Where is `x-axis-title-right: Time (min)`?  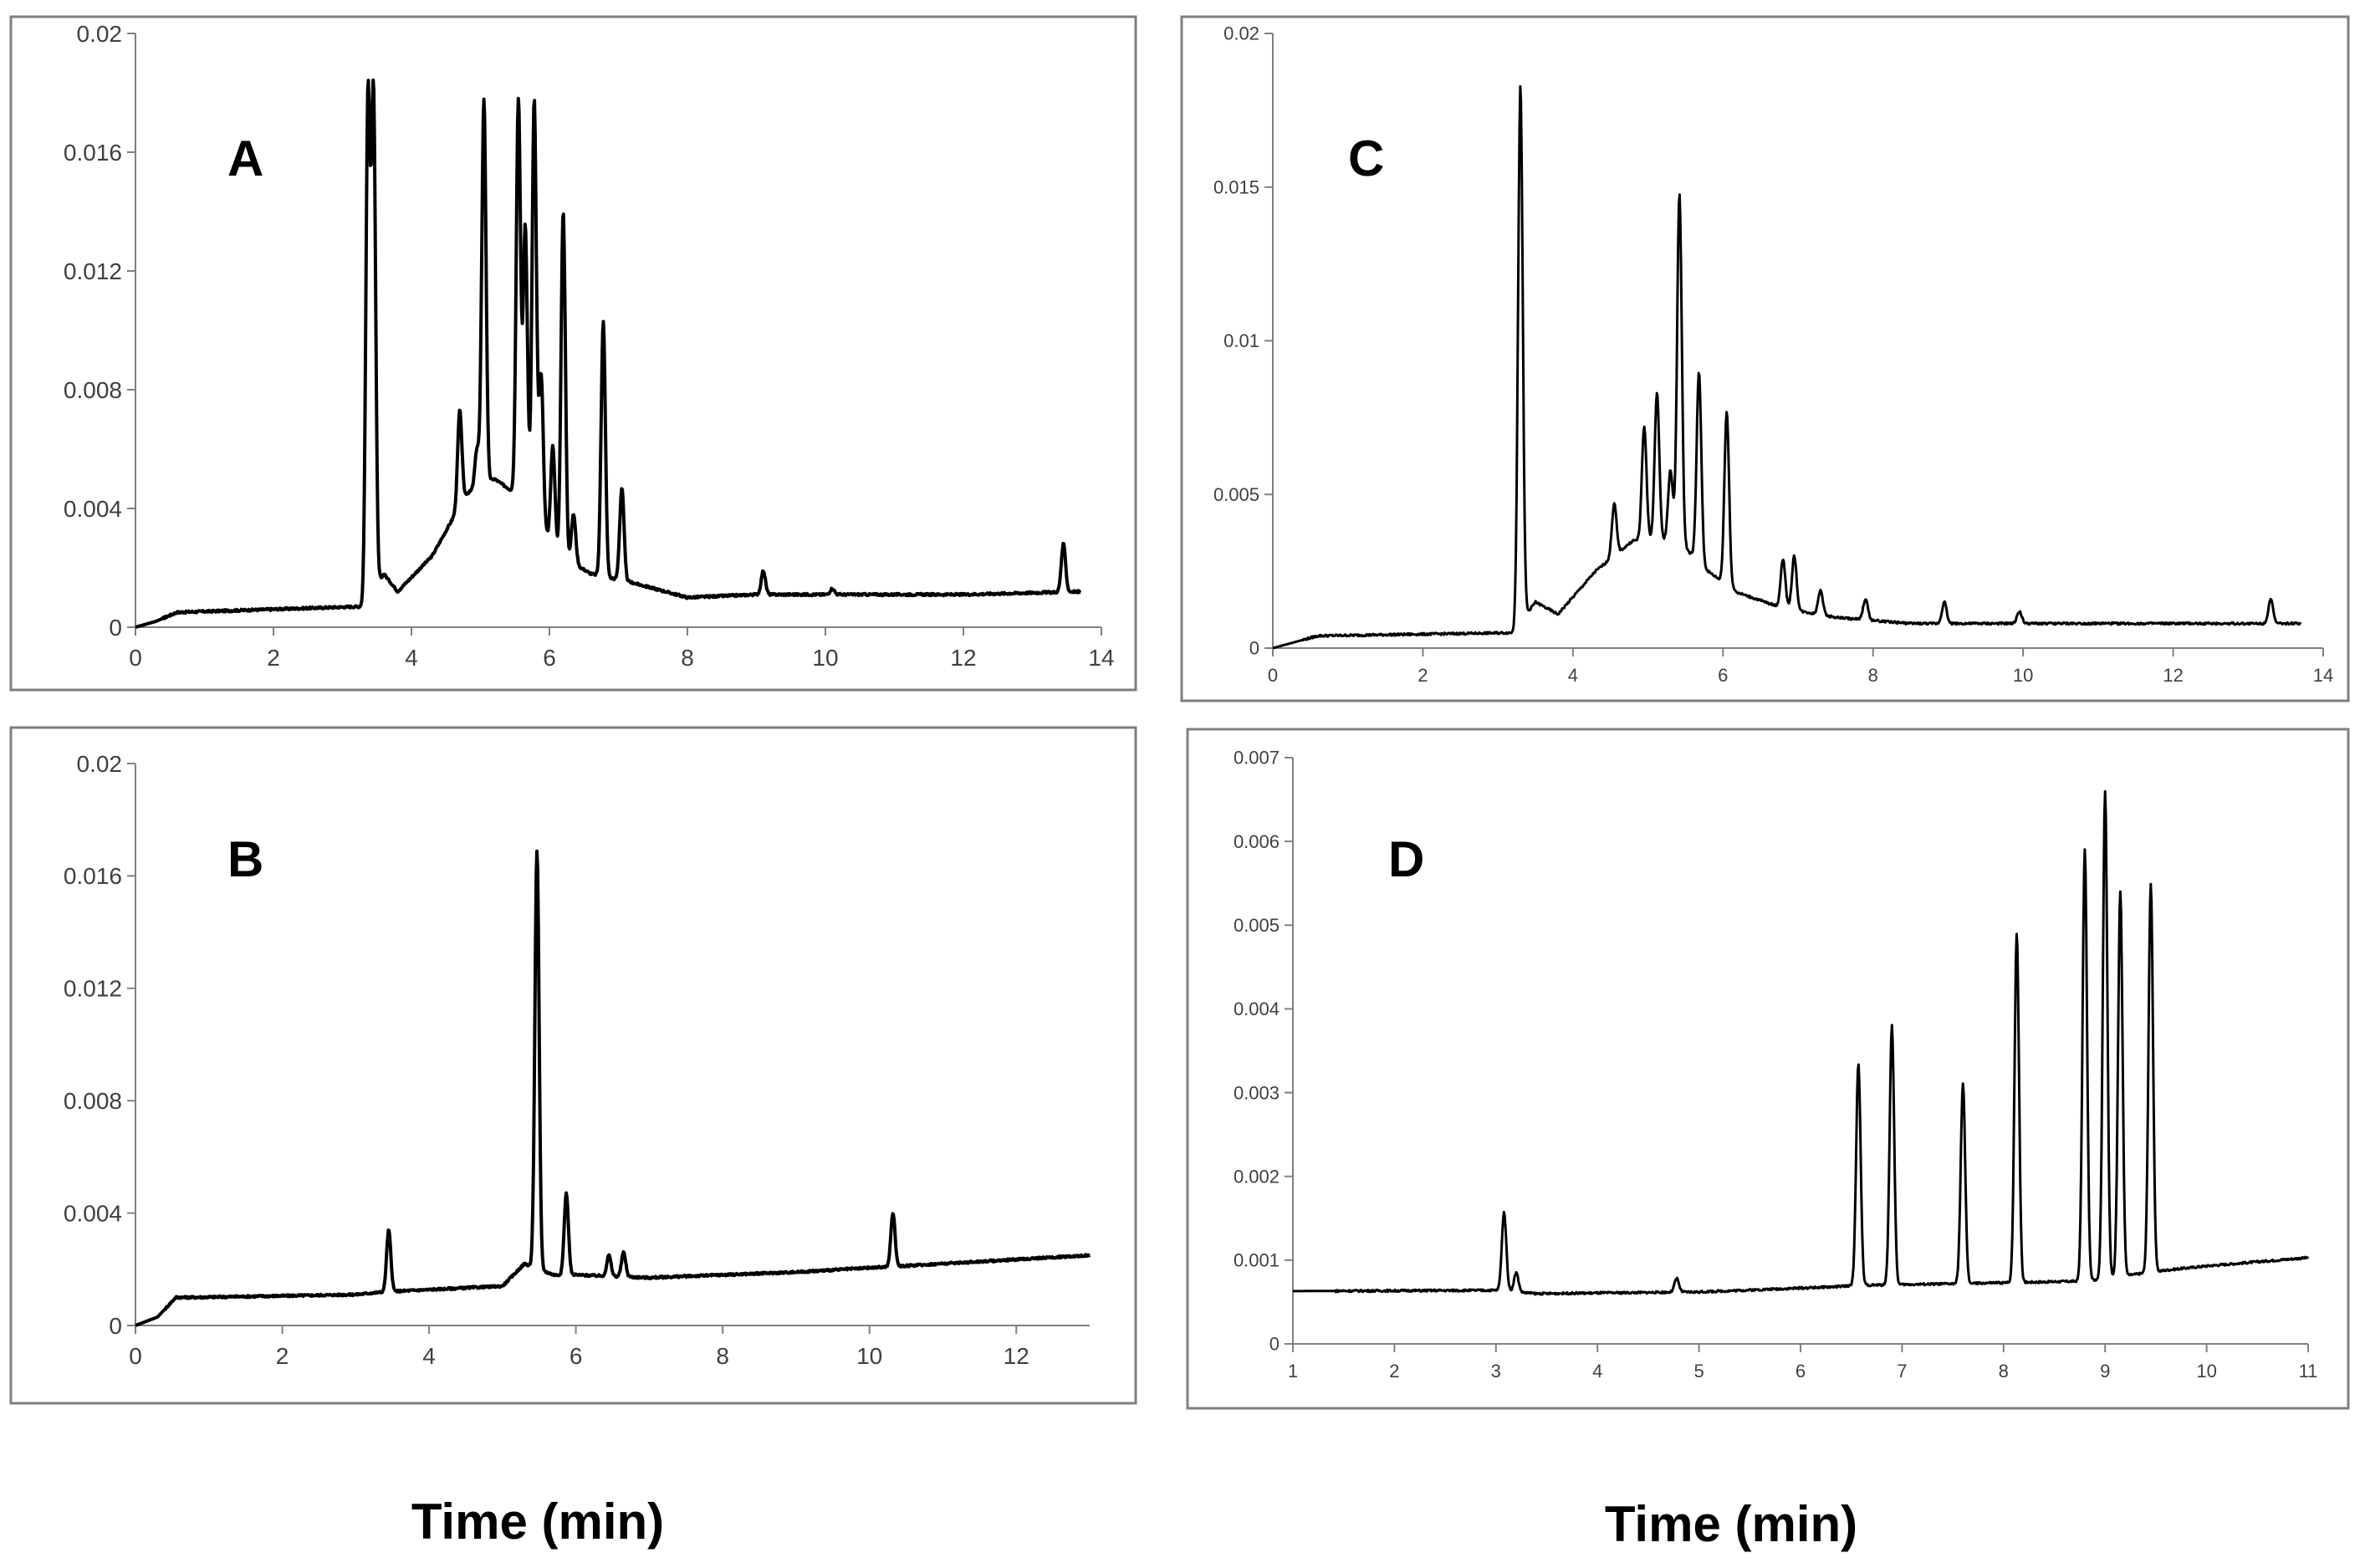 x-axis-title-right: Time (min) is located at coordinates (1731, 1524).